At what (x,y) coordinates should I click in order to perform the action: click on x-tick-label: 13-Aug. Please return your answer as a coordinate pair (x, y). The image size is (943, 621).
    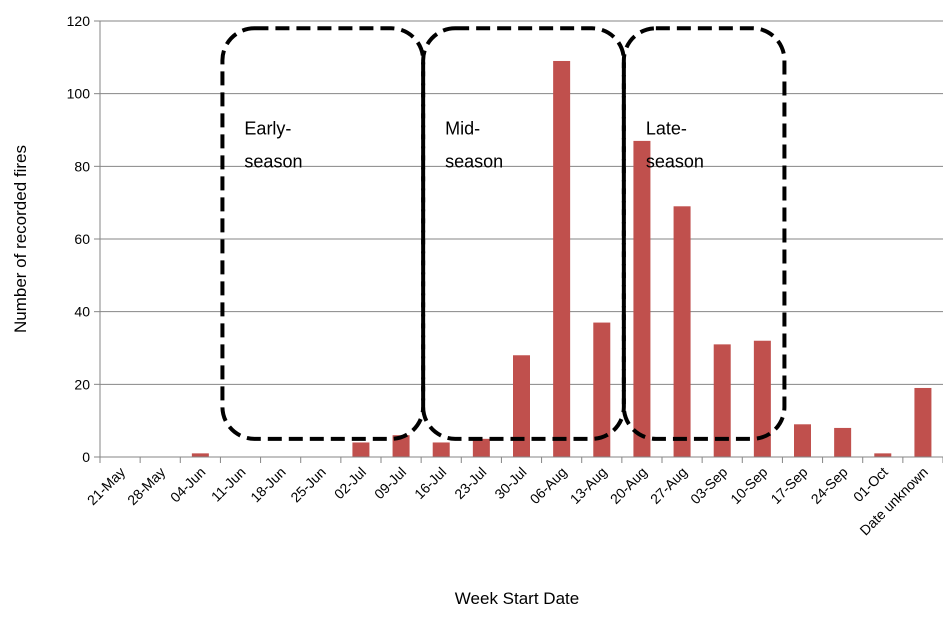
    Looking at the image, I should click on (588, 485).